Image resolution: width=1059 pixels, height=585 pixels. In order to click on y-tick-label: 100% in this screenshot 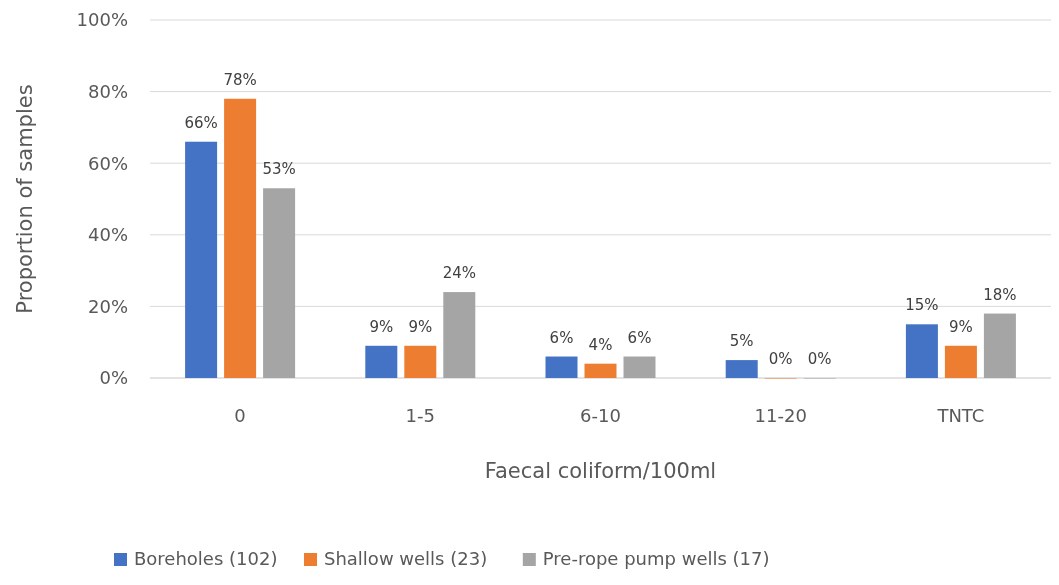, I will do `click(102, 20)`.